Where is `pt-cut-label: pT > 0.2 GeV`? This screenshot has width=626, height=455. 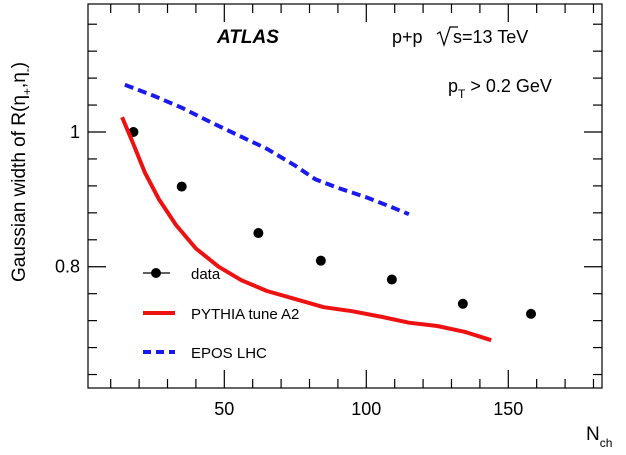
pt-cut-label: pT > 0.2 GeV is located at coordinates (500, 88).